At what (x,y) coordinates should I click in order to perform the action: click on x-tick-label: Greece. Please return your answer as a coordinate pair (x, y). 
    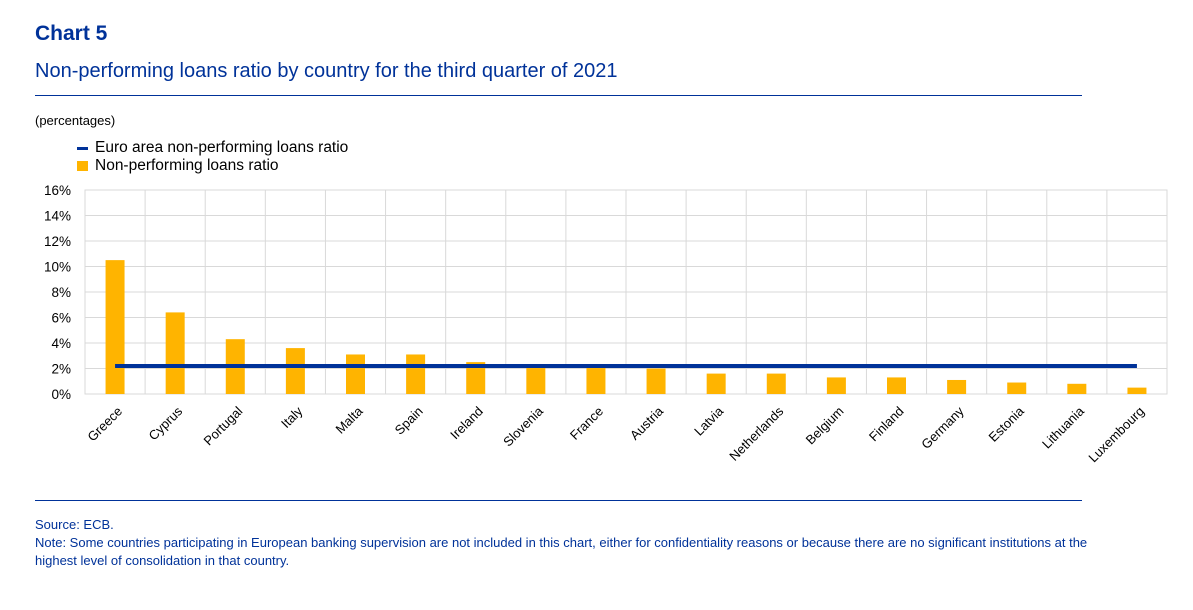
    Looking at the image, I should click on (104, 424).